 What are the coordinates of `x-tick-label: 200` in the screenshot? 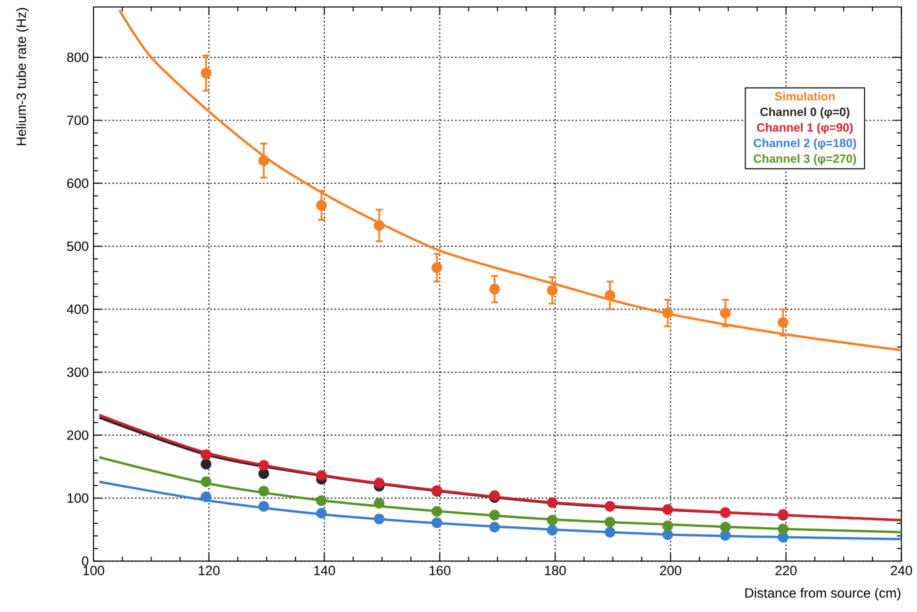 It's located at (671, 571).